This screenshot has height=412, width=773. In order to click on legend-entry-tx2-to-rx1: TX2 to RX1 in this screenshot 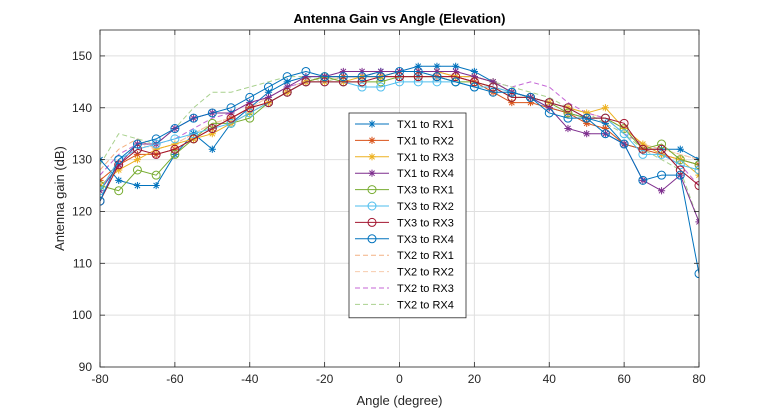, I will do `click(404, 256)`.